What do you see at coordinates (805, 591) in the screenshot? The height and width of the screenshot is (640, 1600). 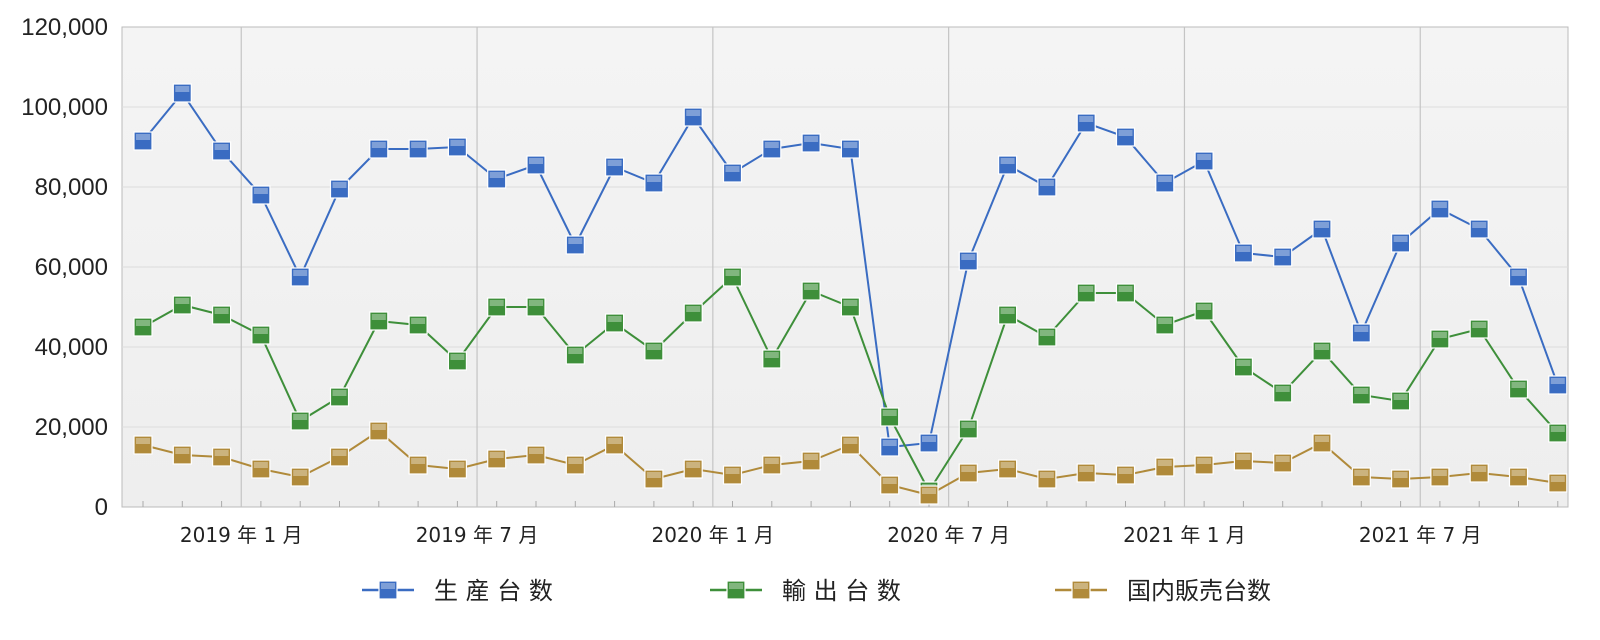 I see `legend-item: 輸 出 台 数` at bounding box center [805, 591].